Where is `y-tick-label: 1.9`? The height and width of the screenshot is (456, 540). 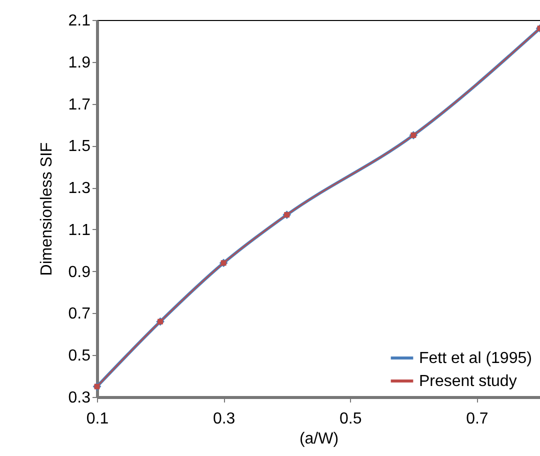
y-tick-label: 1.9 is located at coordinates (79, 63).